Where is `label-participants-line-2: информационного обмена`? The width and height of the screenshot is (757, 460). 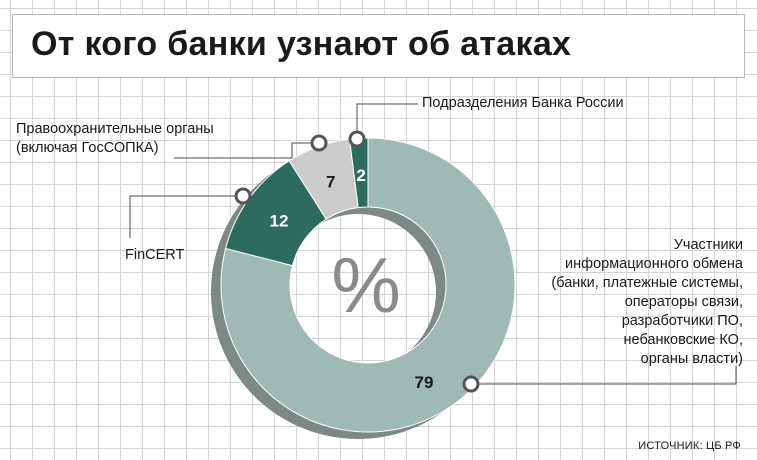 label-participants-line-2: информационного обмена is located at coordinates (654, 264).